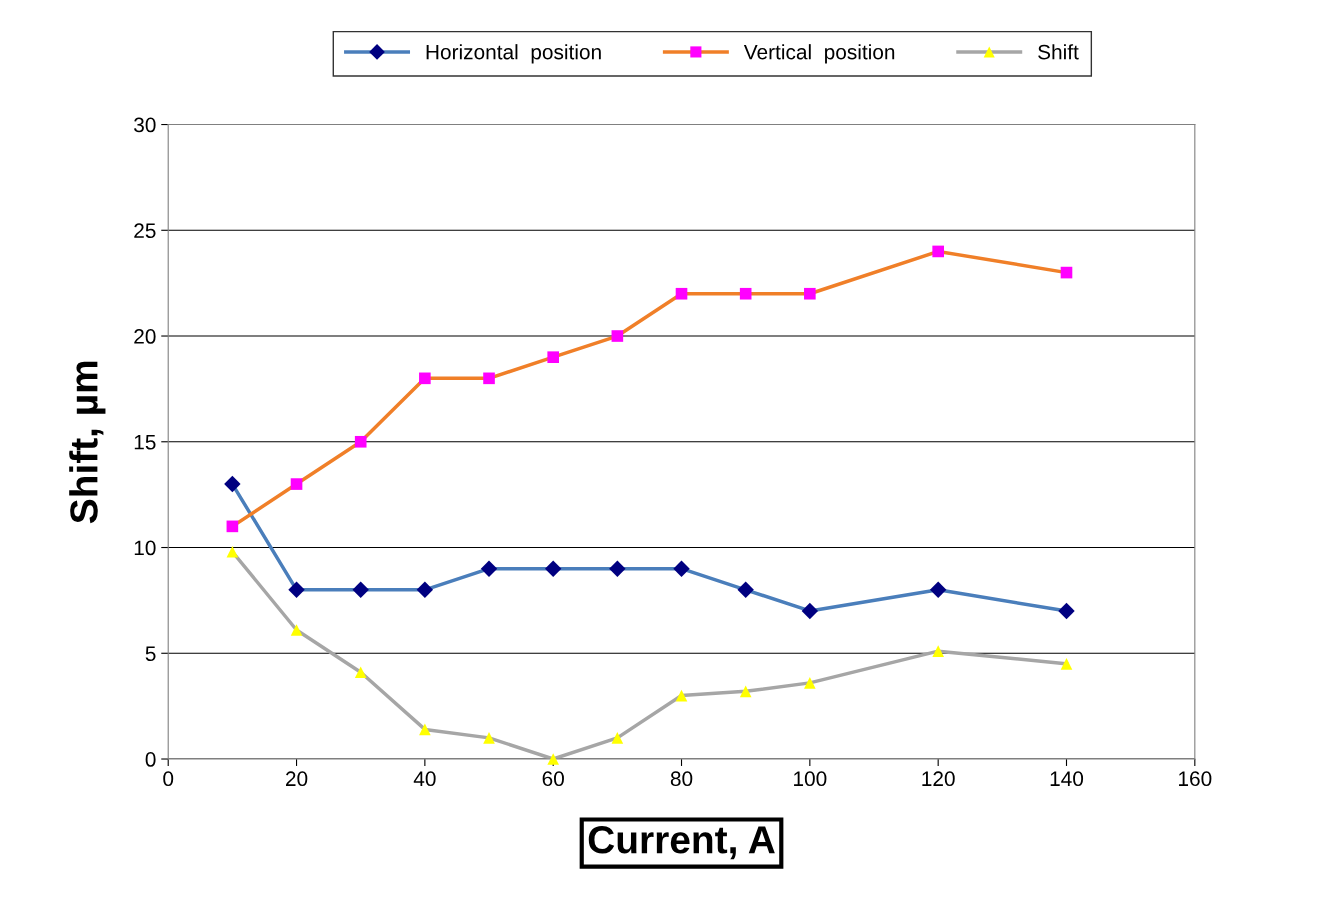 The height and width of the screenshot is (909, 1335). I want to click on legend-label: Horizontal position, so click(513, 54).